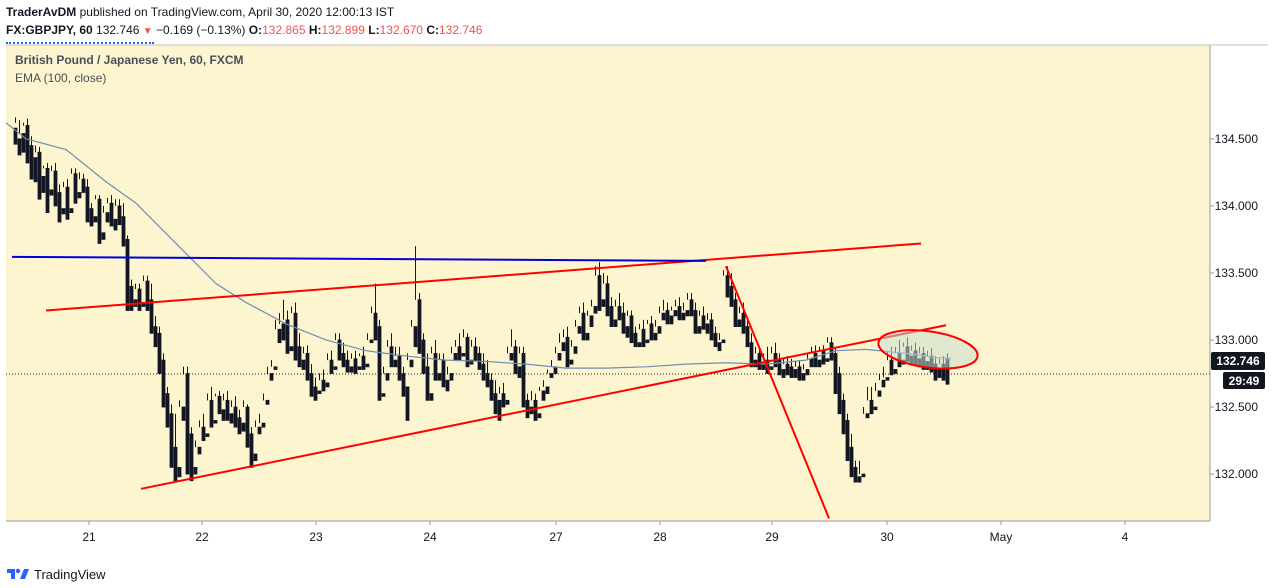 The height and width of the screenshot is (588, 1274). Describe the element at coordinates (1125, 537) in the screenshot. I see `x-tick-label: 4` at that location.